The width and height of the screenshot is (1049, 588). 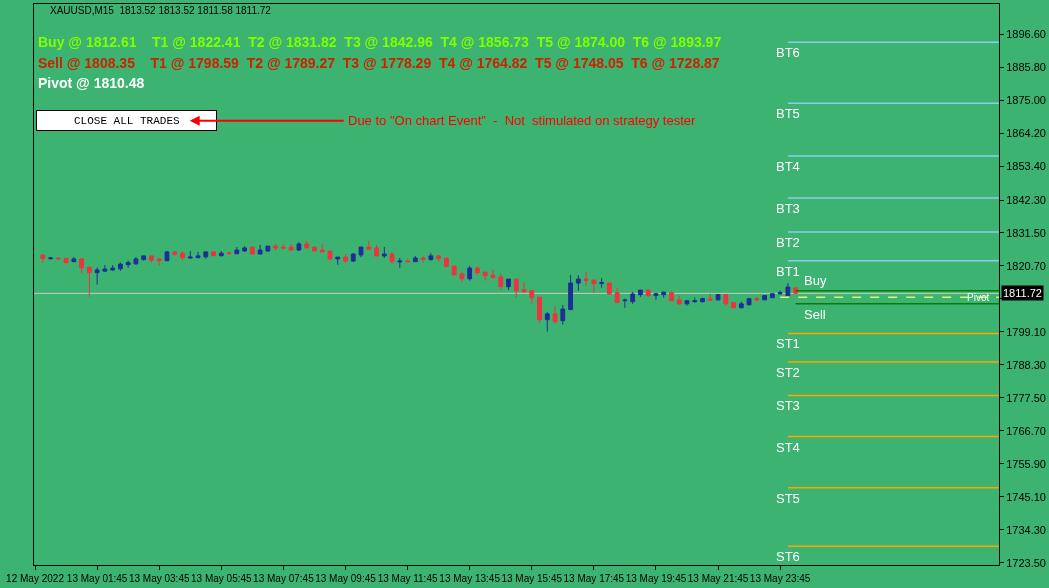 What do you see at coordinates (788, 372) in the screenshot?
I see `series-label: ST2` at bounding box center [788, 372].